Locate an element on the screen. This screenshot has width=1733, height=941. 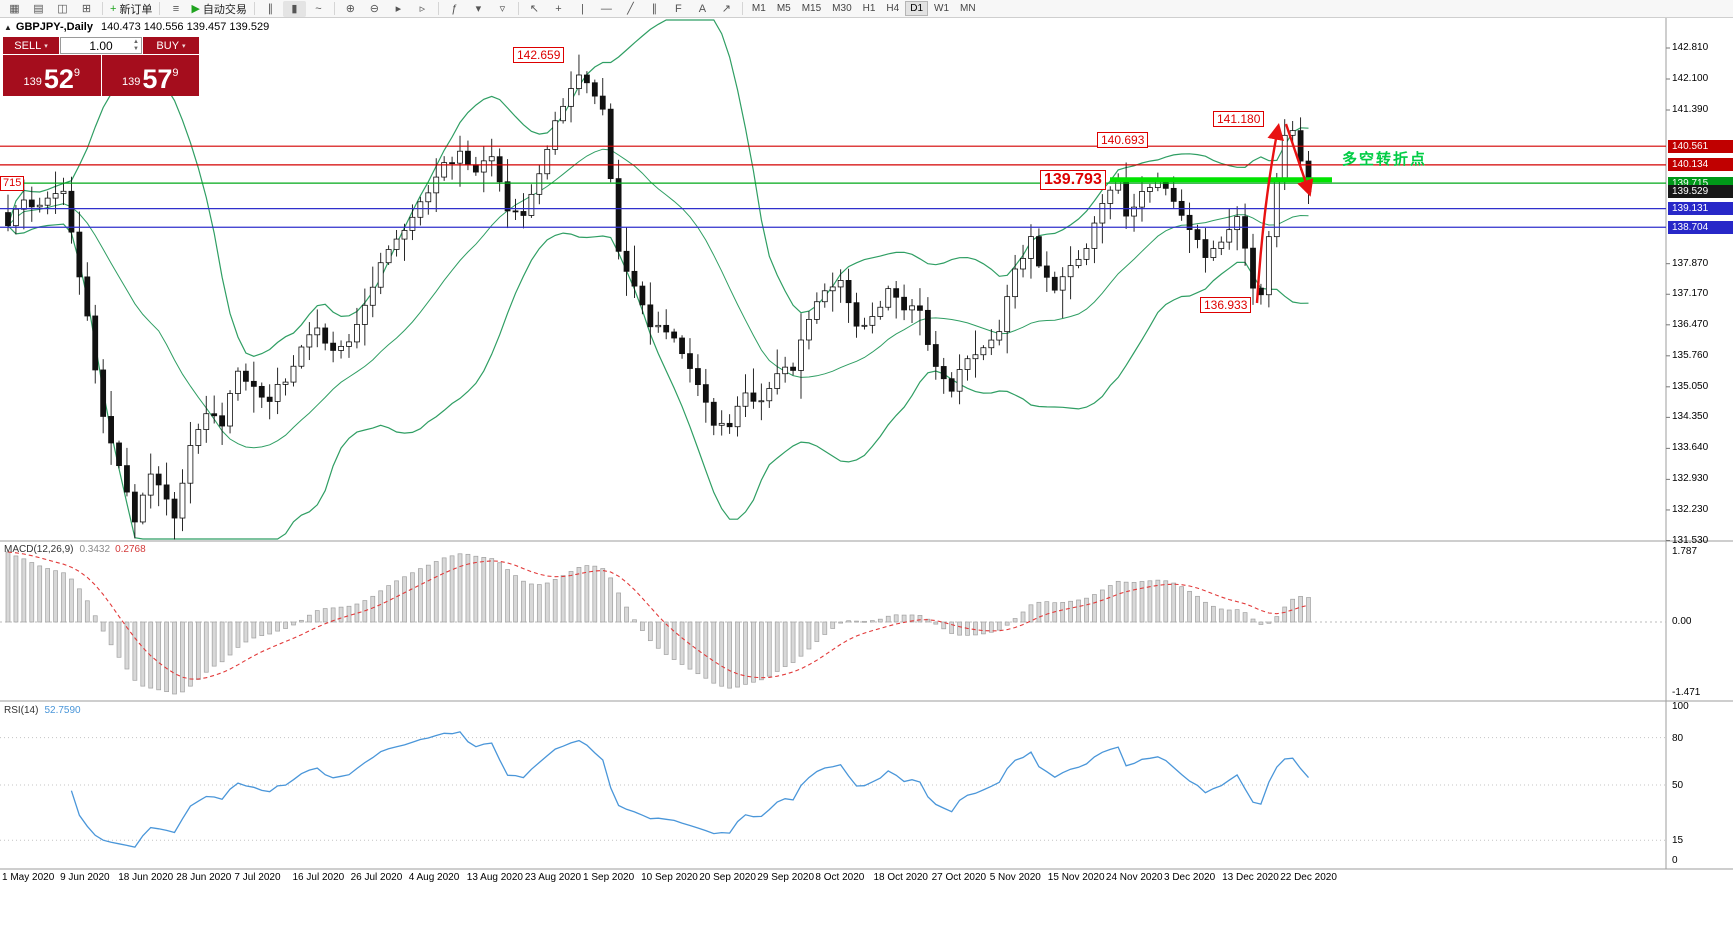
trend-arrow-up is located at coordinates (1269, 213).